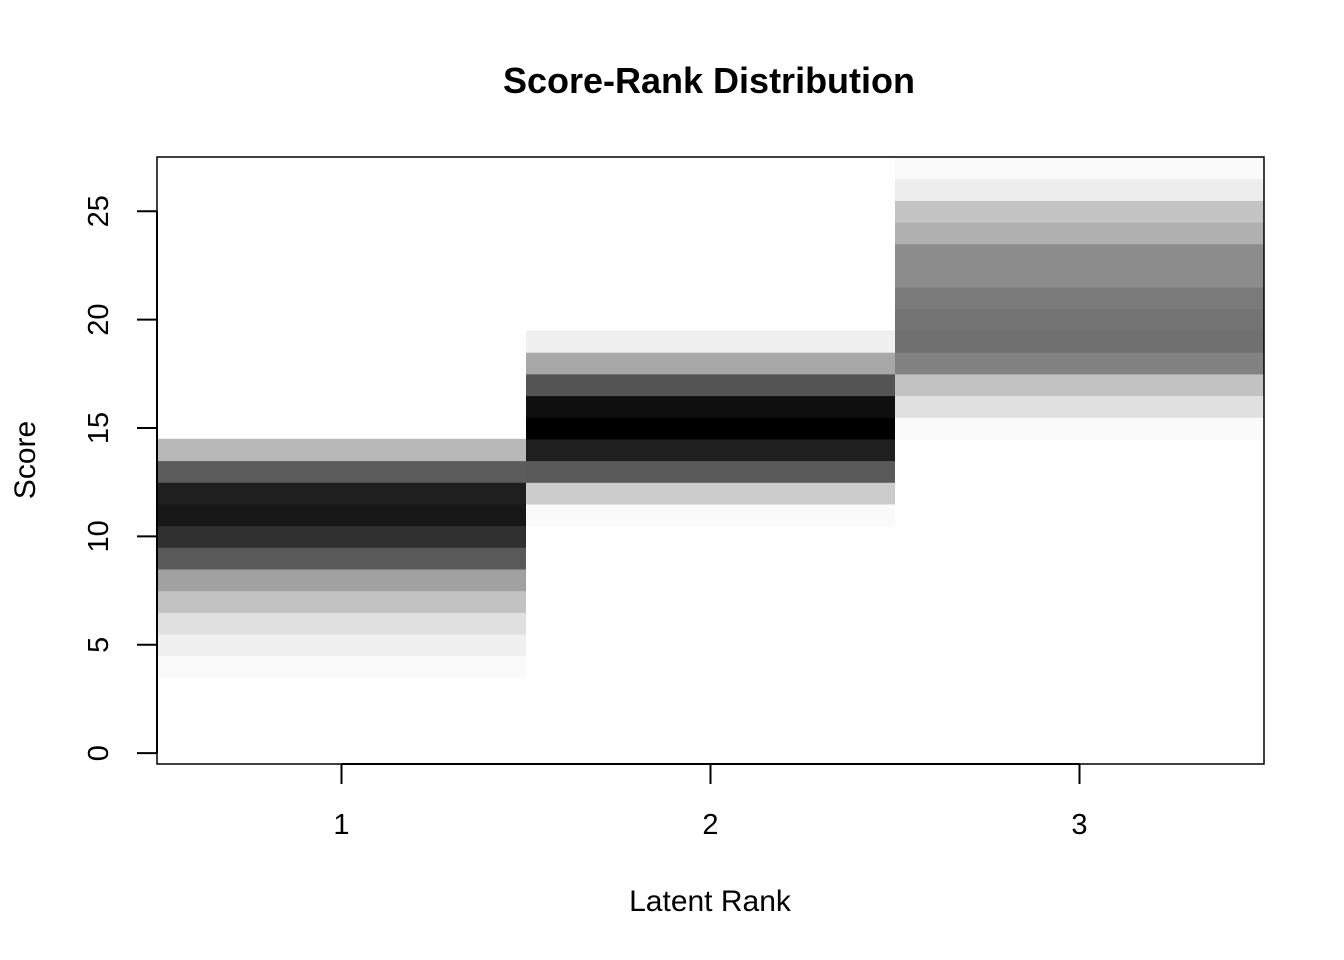 This screenshot has width=1344, height=960. What do you see at coordinates (99, 211) in the screenshot?
I see `y-tick-label: 25` at bounding box center [99, 211].